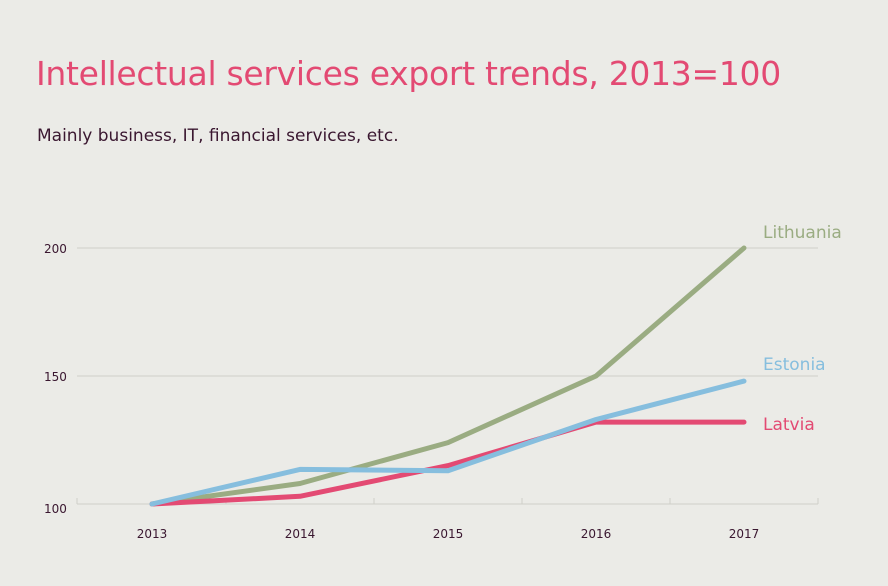 The image size is (888, 586). What do you see at coordinates (152, 534) in the screenshot?
I see `x-tick-label: 2013` at bounding box center [152, 534].